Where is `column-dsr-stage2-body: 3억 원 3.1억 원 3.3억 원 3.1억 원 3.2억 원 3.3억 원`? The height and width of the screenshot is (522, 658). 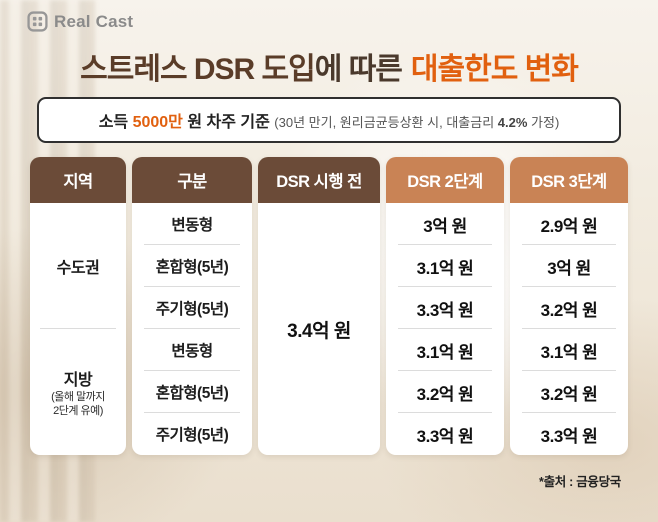
column-dsr-stage2-body: 3억 원 3.1억 원 3.3억 원 3.1억 원 3.2억 원 3.3억 원 is located at coordinates (445, 329).